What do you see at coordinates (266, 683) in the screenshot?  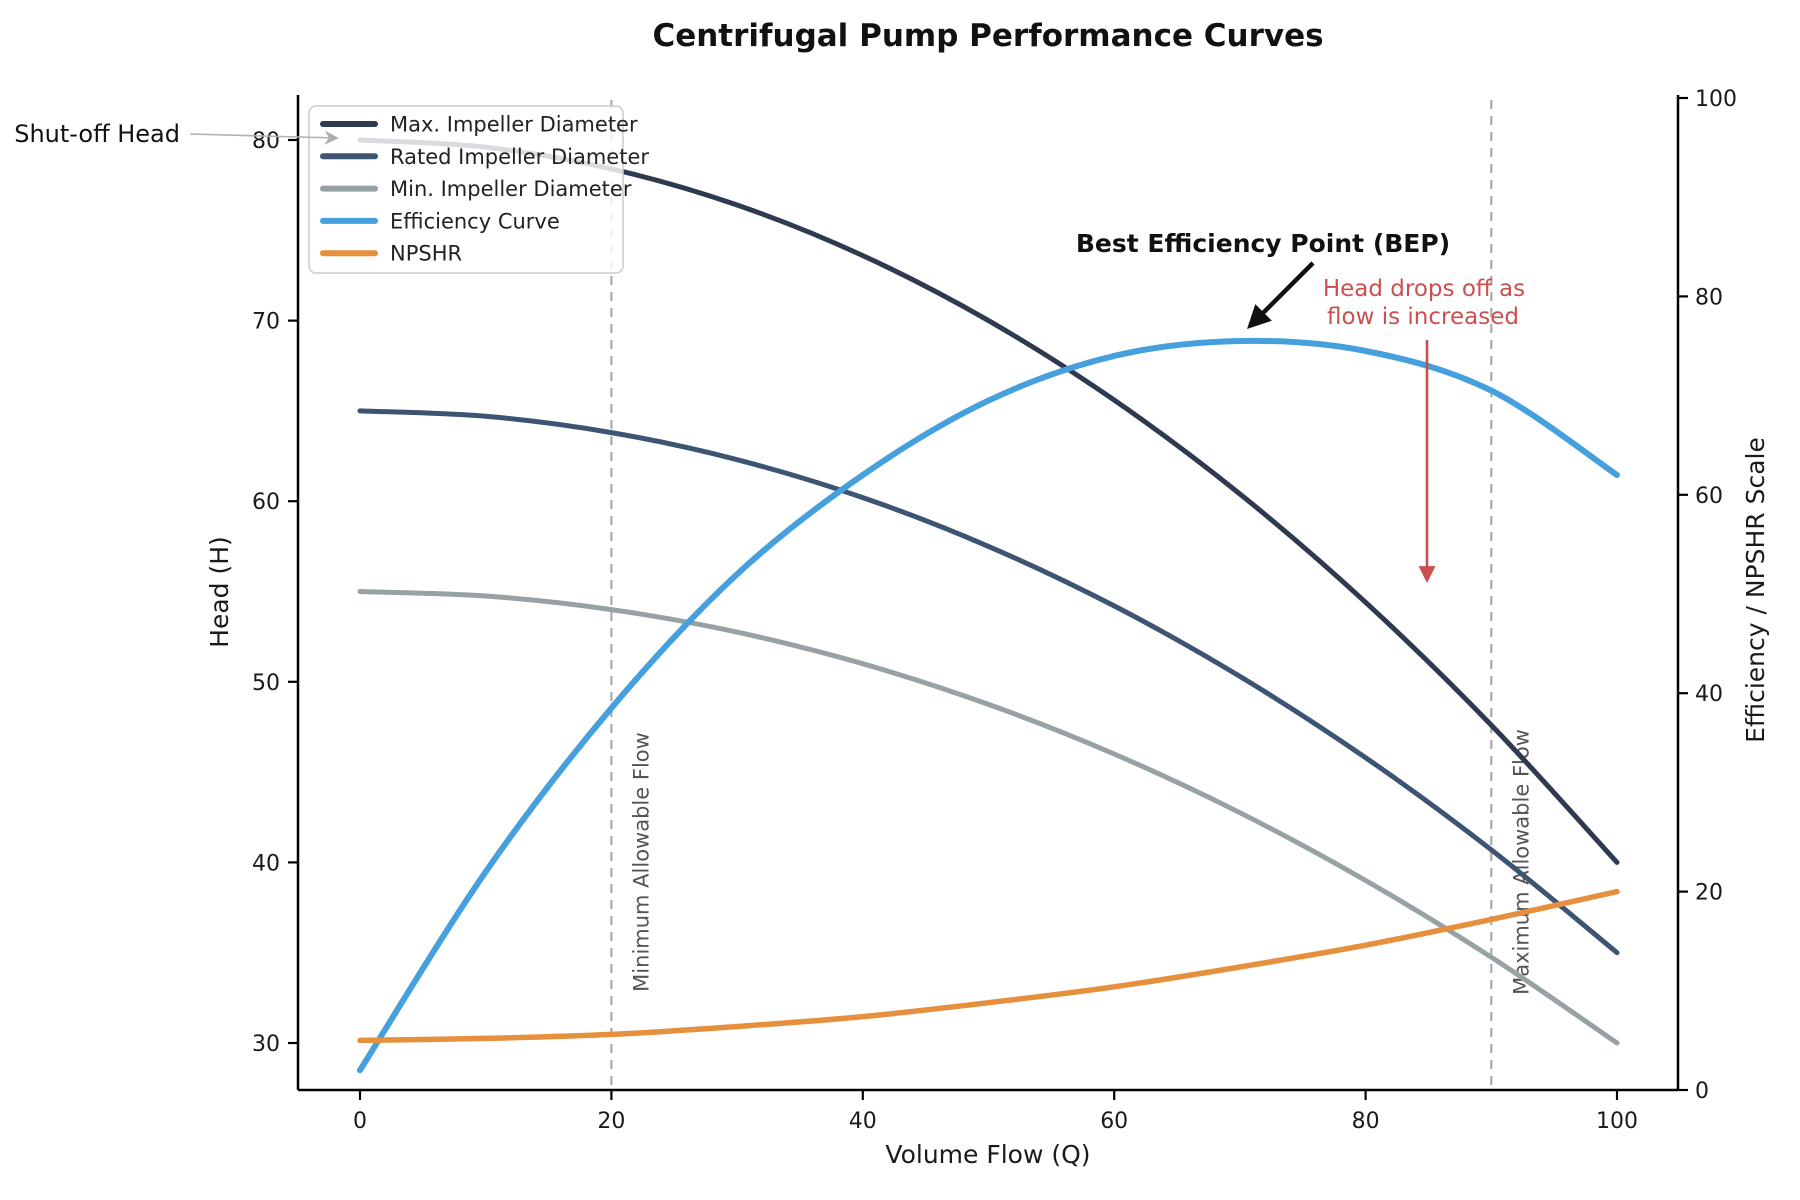 I see `y-left-tick-label: 50` at bounding box center [266, 683].